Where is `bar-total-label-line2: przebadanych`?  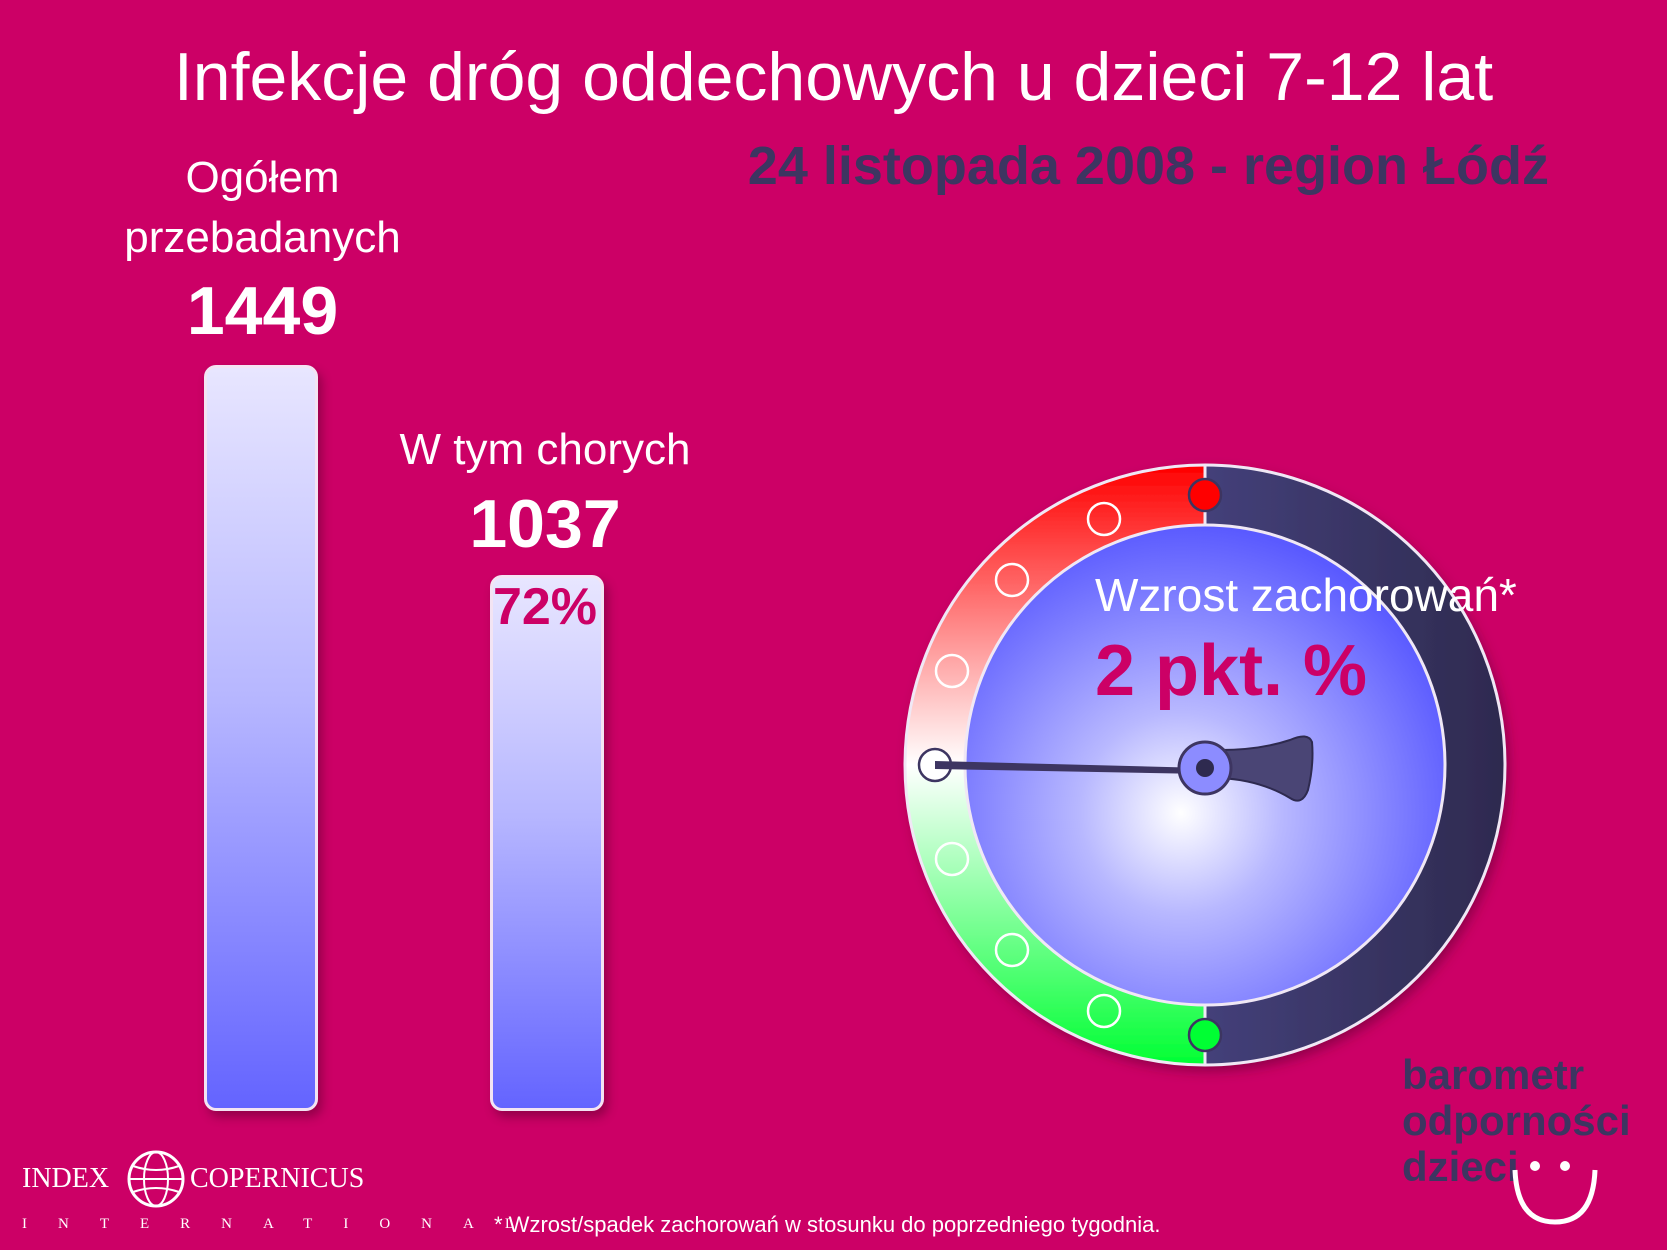 bar-total-label-line2: przebadanych is located at coordinates (262, 237).